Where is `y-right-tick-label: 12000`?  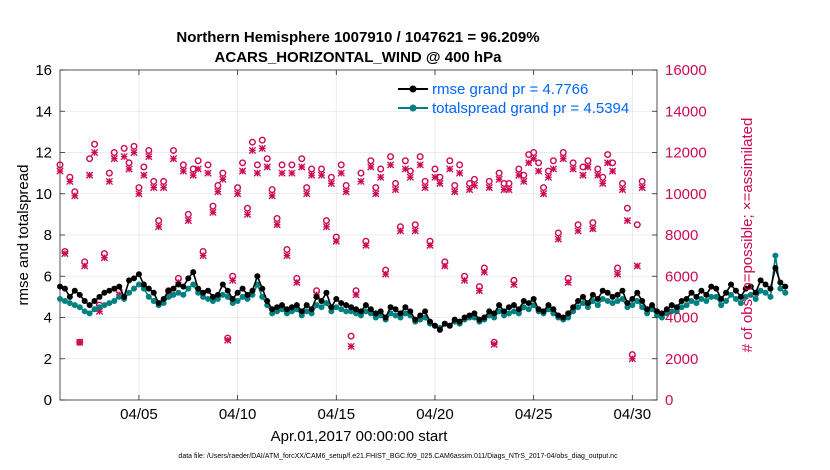
y-right-tick-label: 12000 is located at coordinates (686, 153).